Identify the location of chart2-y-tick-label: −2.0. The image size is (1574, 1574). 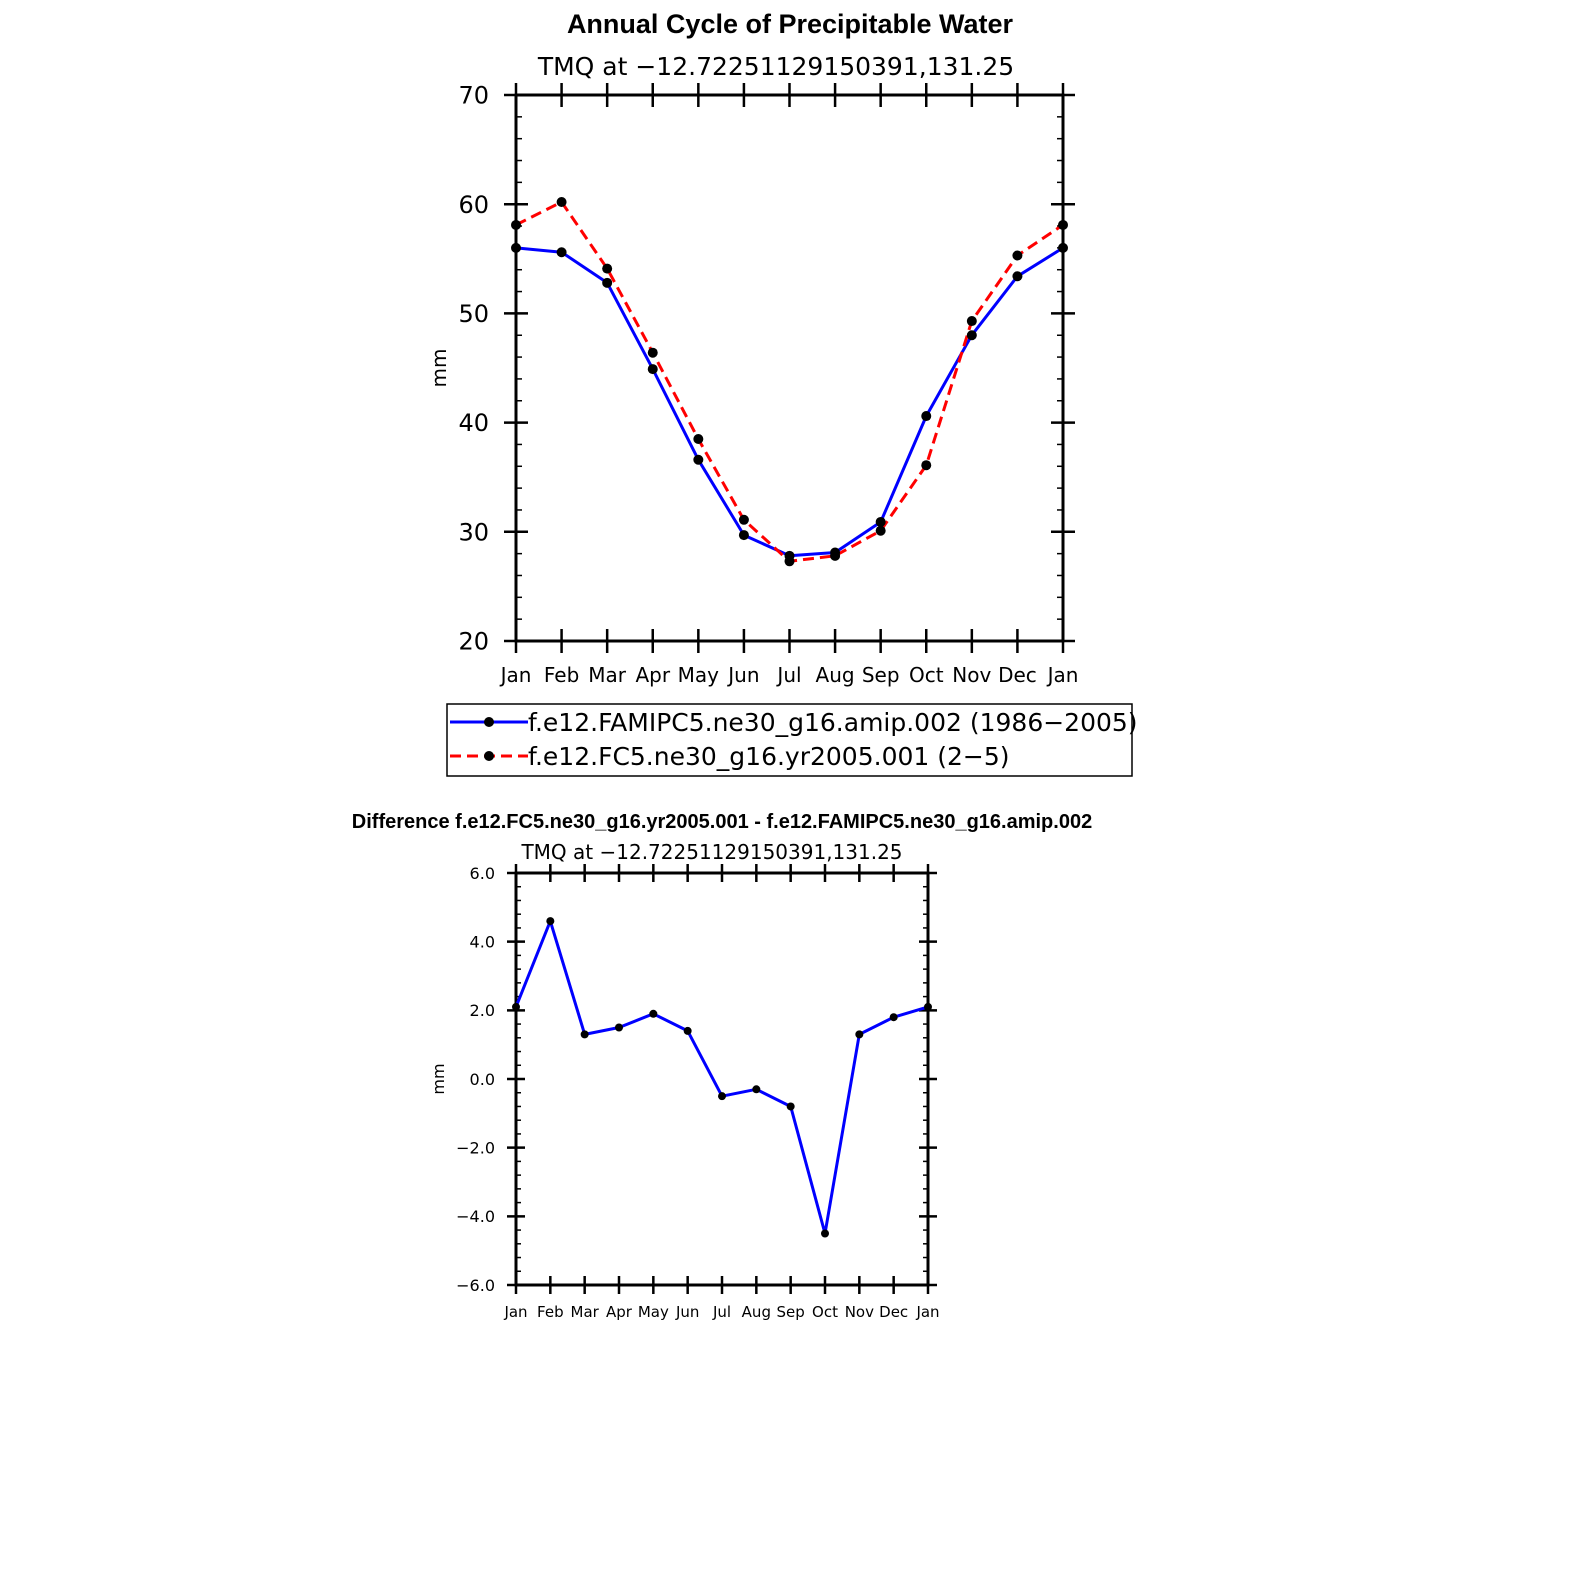
(475, 1147).